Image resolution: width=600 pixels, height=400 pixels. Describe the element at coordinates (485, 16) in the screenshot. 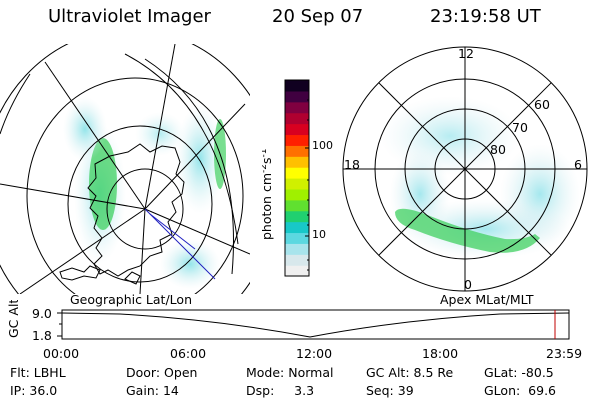

I see `time-label: 23:19:58 UT` at that location.